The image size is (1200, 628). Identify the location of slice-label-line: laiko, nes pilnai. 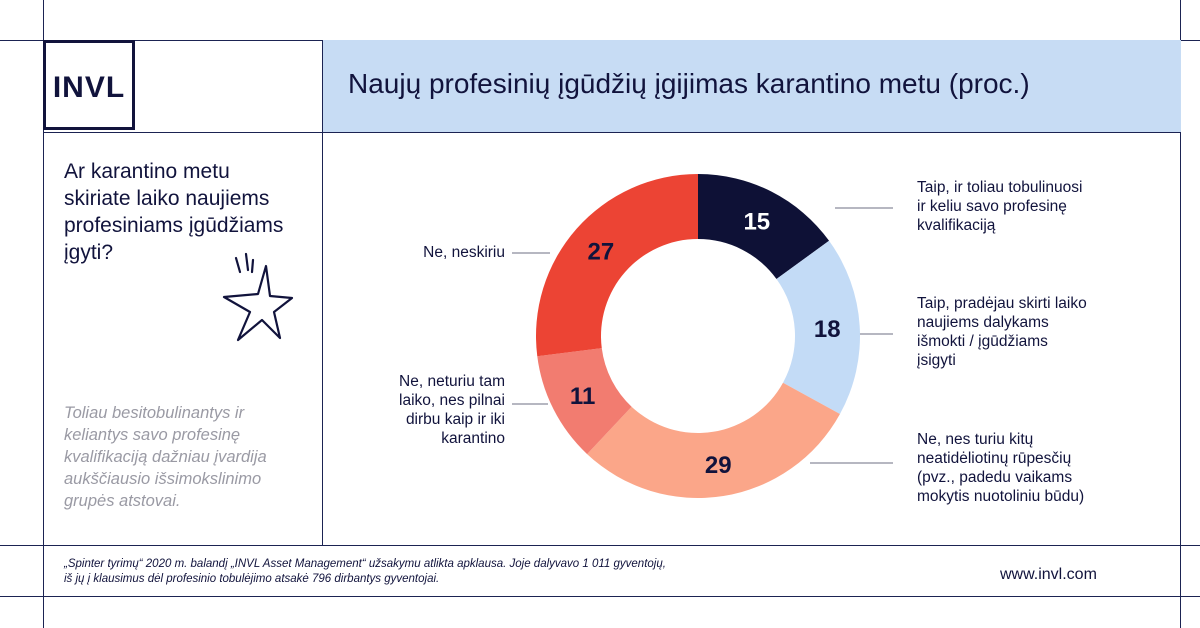
(452, 400).